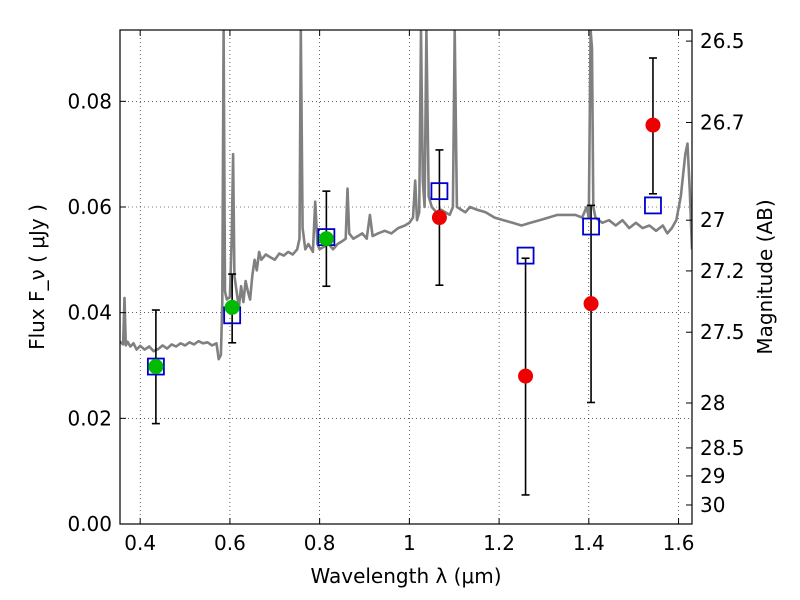 The height and width of the screenshot is (600, 800). I want to click on y2-ticks: 26.5 26.7 27 27.2 27.5 28 28.5 29 30, so click(715, 273).